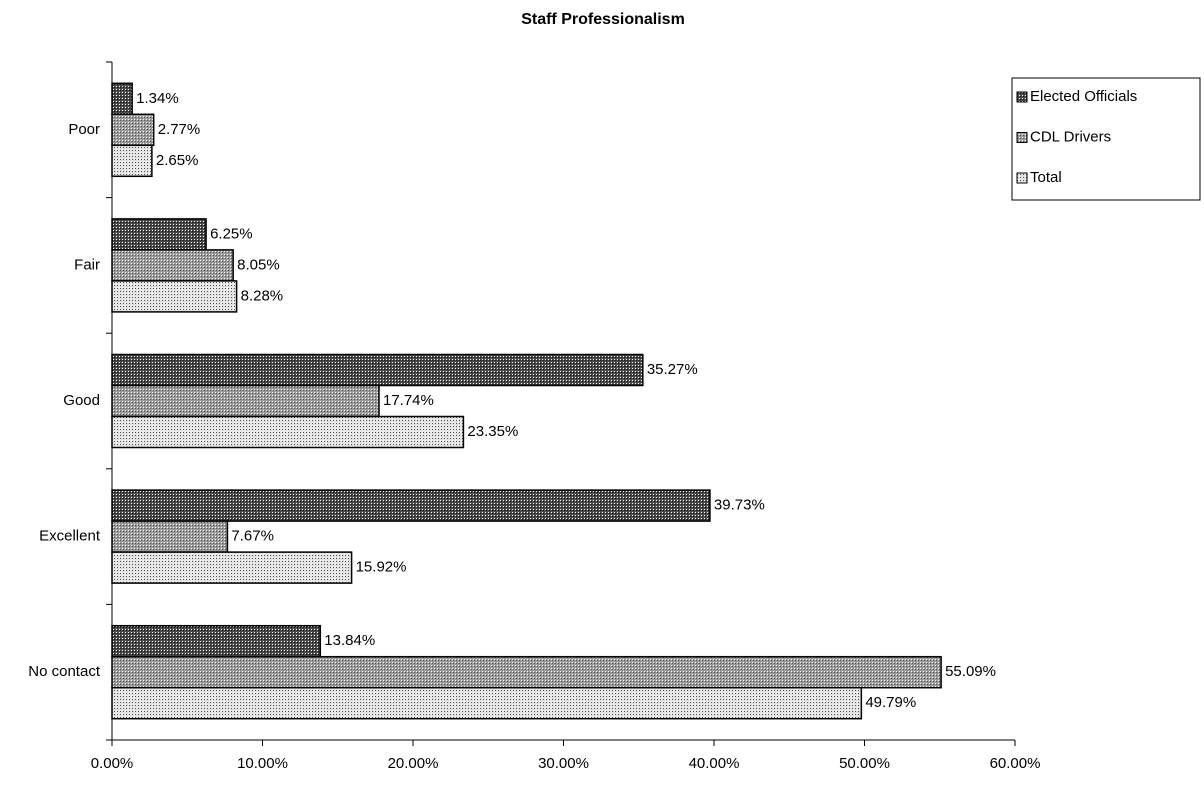  Describe the element at coordinates (1015, 763) in the screenshot. I see `x-tick-label: 60.00%` at that location.